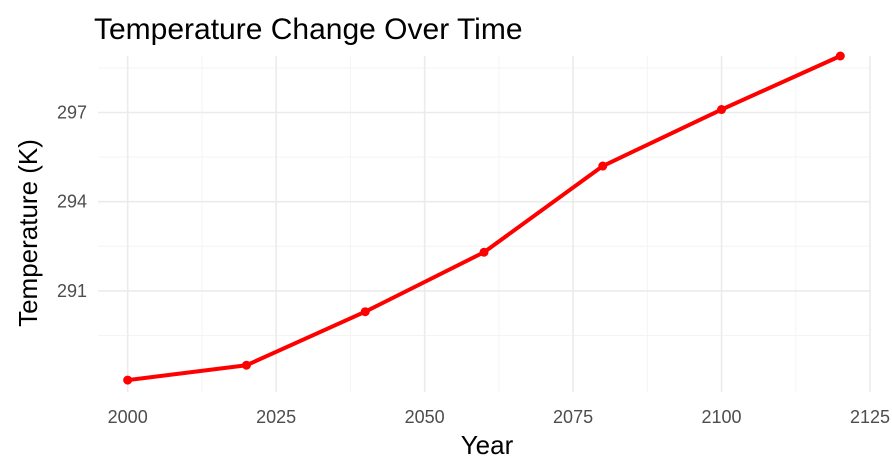 This screenshot has width=892, height=474. Describe the element at coordinates (28, 233) in the screenshot. I see `y-axis-title: Temperature (K)` at that location.